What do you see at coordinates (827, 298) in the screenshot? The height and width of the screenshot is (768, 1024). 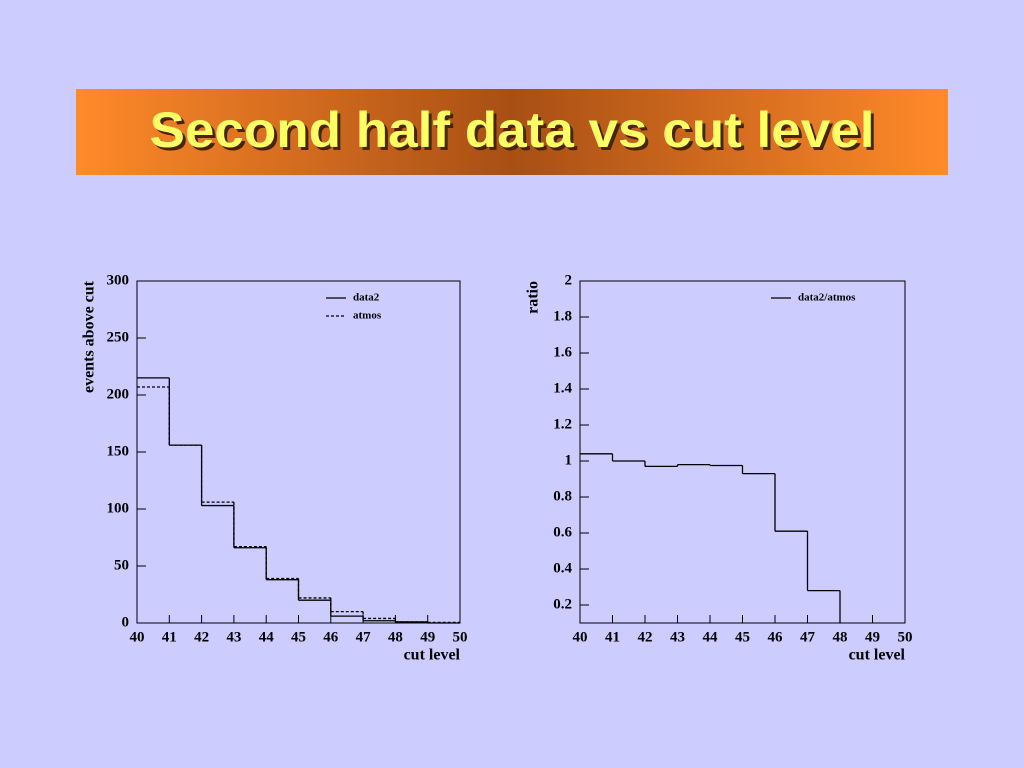 I see `legend-label: data2/atmos` at bounding box center [827, 298].